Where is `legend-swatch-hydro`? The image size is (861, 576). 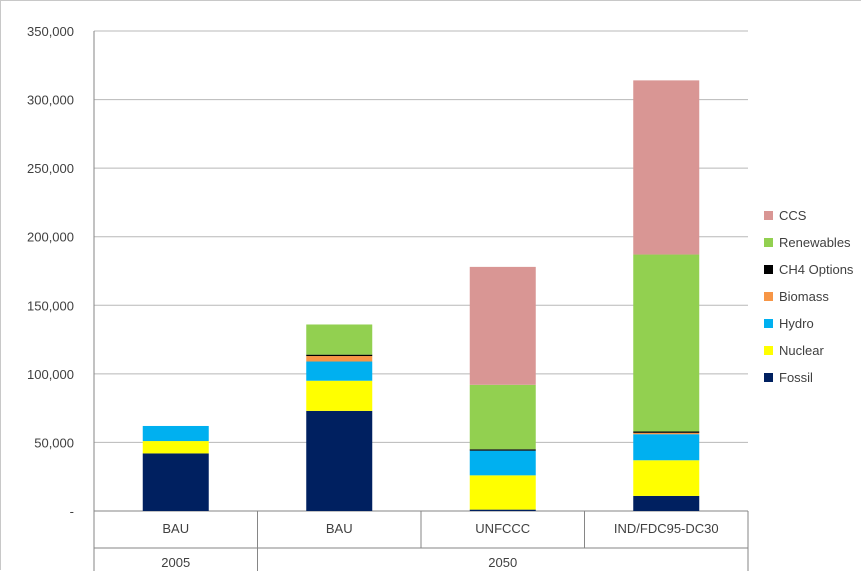 legend-swatch-hydro is located at coordinates (768, 323).